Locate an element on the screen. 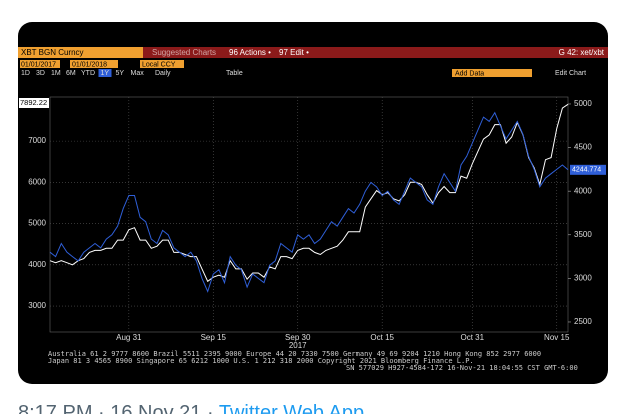 The height and width of the screenshot is (414, 625). y-tick-label: 6000 is located at coordinates (37, 181).